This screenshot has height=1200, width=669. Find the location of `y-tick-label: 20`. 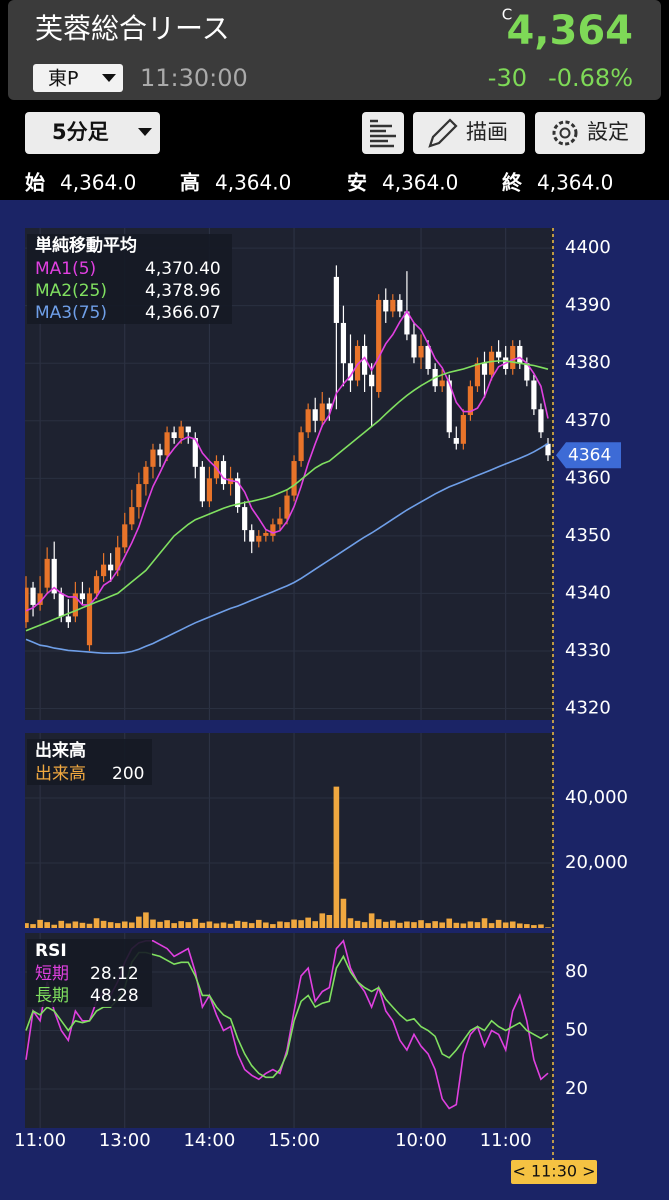

y-tick-label: 20 is located at coordinates (576, 1088).